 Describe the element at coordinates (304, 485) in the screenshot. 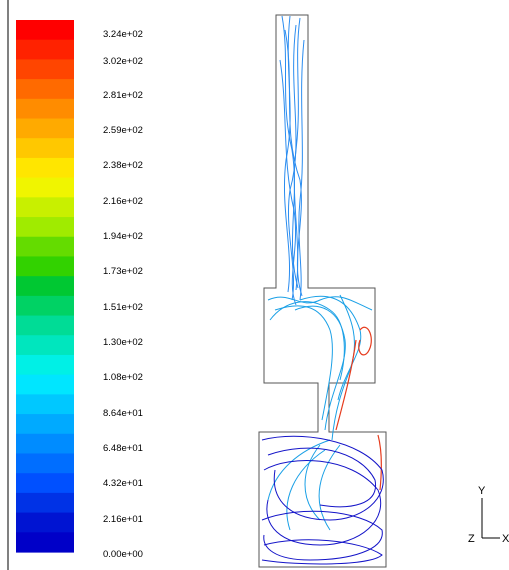

I see `lower-chamber-streamlines-light` at that location.